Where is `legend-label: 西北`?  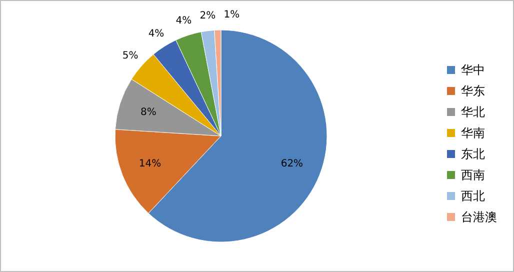
legend-label: 西北 is located at coordinates (473, 196).